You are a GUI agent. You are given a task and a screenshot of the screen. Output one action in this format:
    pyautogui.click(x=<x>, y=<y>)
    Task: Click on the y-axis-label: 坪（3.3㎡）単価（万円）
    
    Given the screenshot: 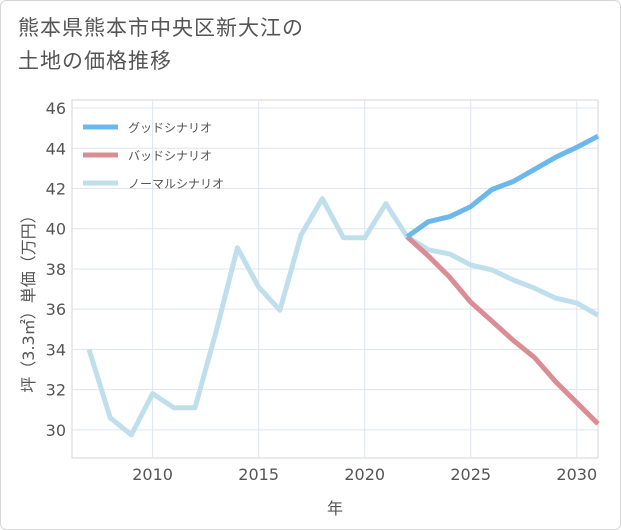 What is the action you would take?
    pyautogui.click(x=28, y=299)
    